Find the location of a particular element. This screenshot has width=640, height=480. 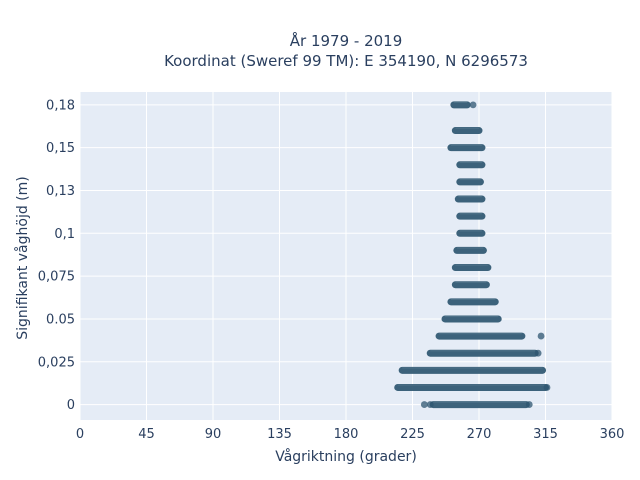

y-tick-label: 0,15 is located at coordinates (60, 148).